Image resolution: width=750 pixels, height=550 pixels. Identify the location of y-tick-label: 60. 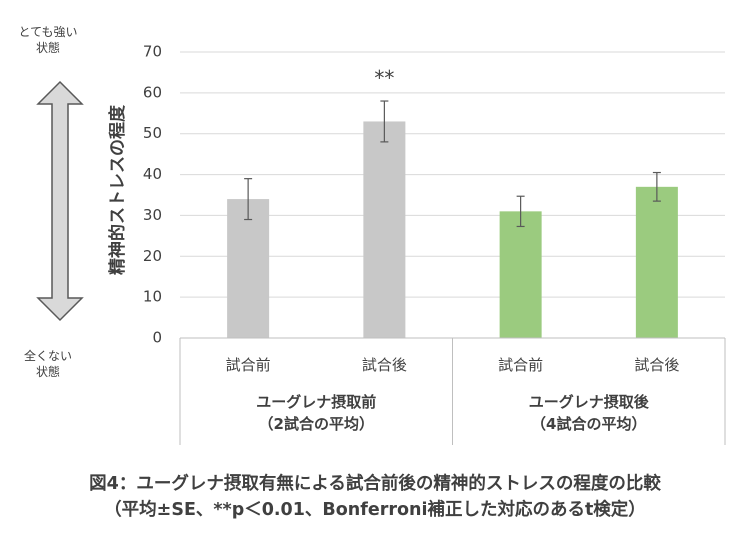
(152, 92).